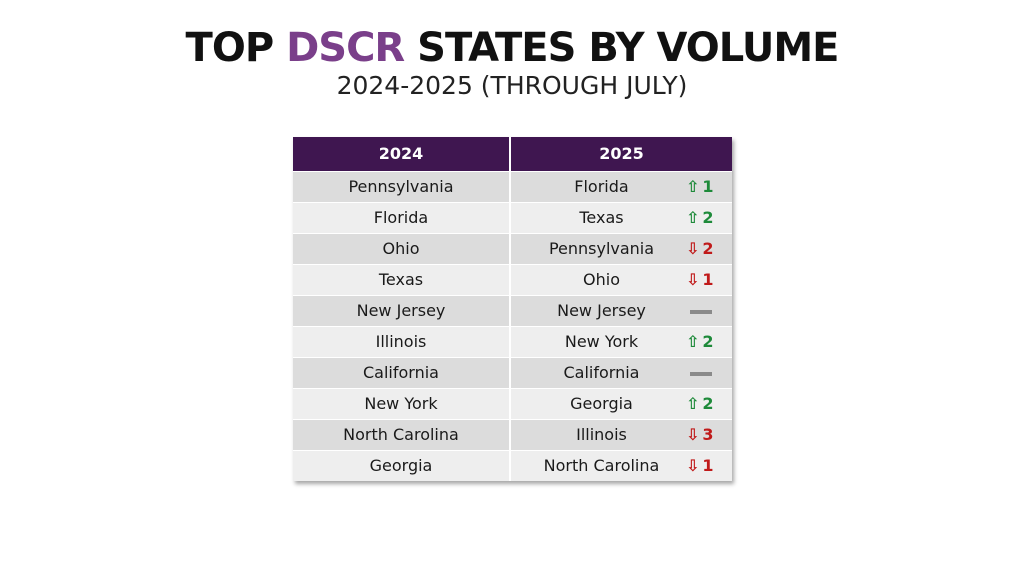 The height and width of the screenshot is (576, 1024). I want to click on cell-2025-state: Ohio, so click(601, 279).